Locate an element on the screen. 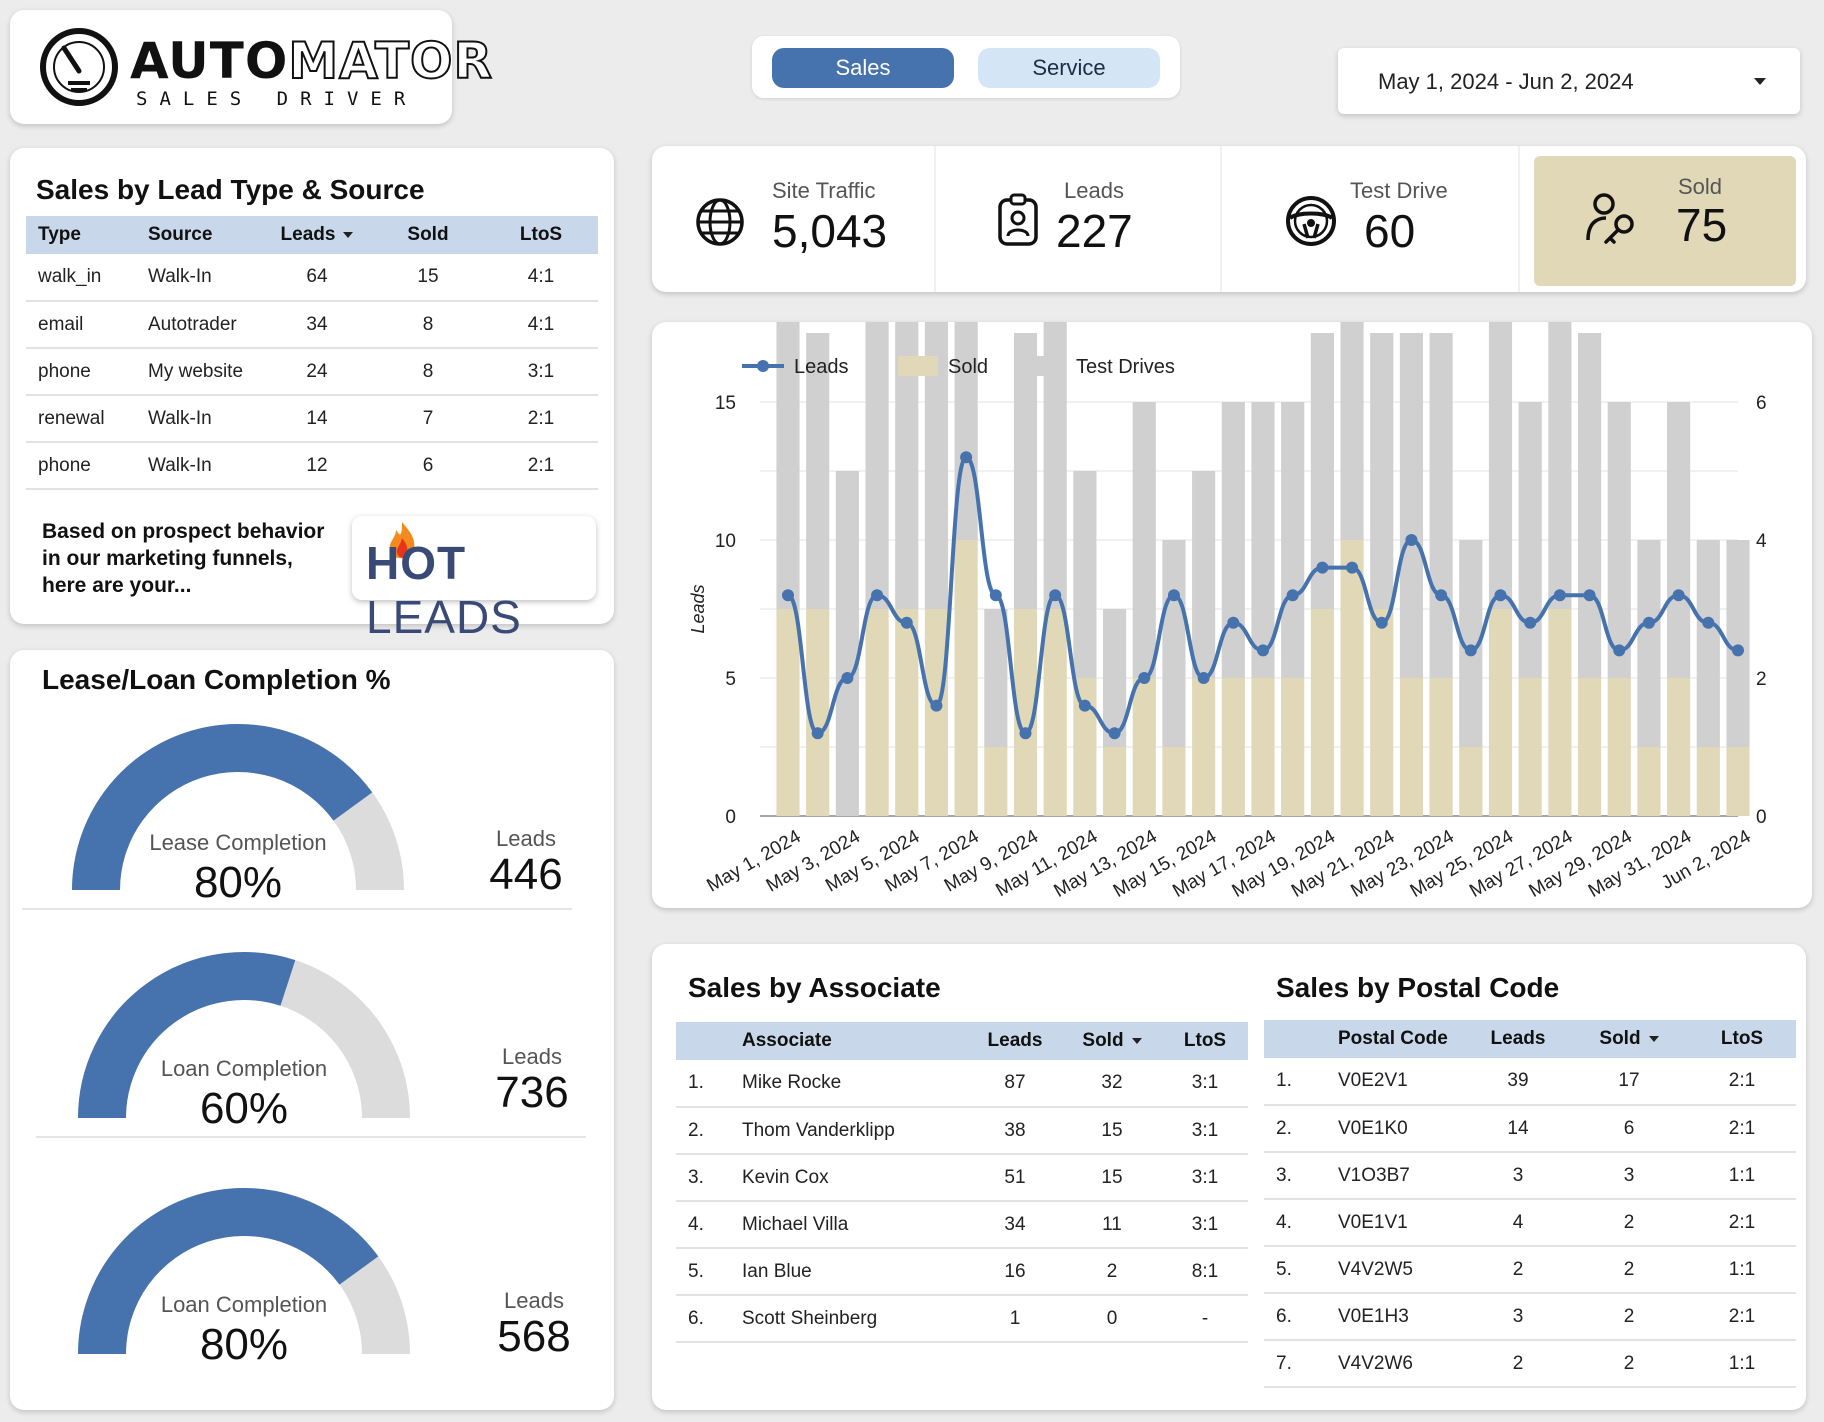  date-range-selector: May 1, 2024 - Jun 2, 2024 is located at coordinates (1569, 81).